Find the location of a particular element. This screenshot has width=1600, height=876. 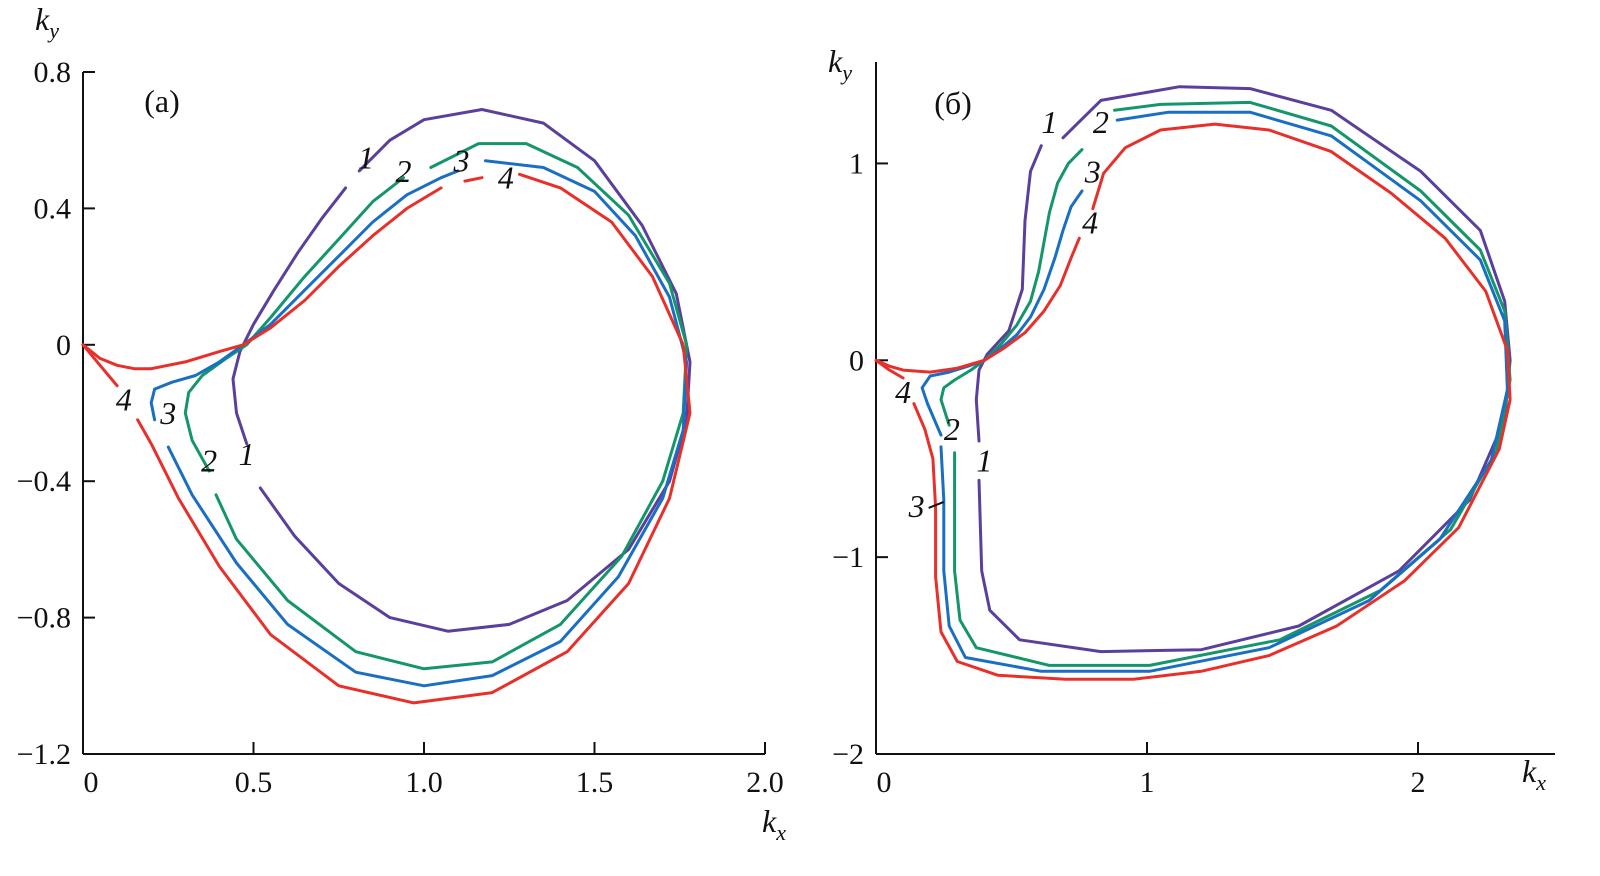

leader-line is located at coordinates (936, 505).